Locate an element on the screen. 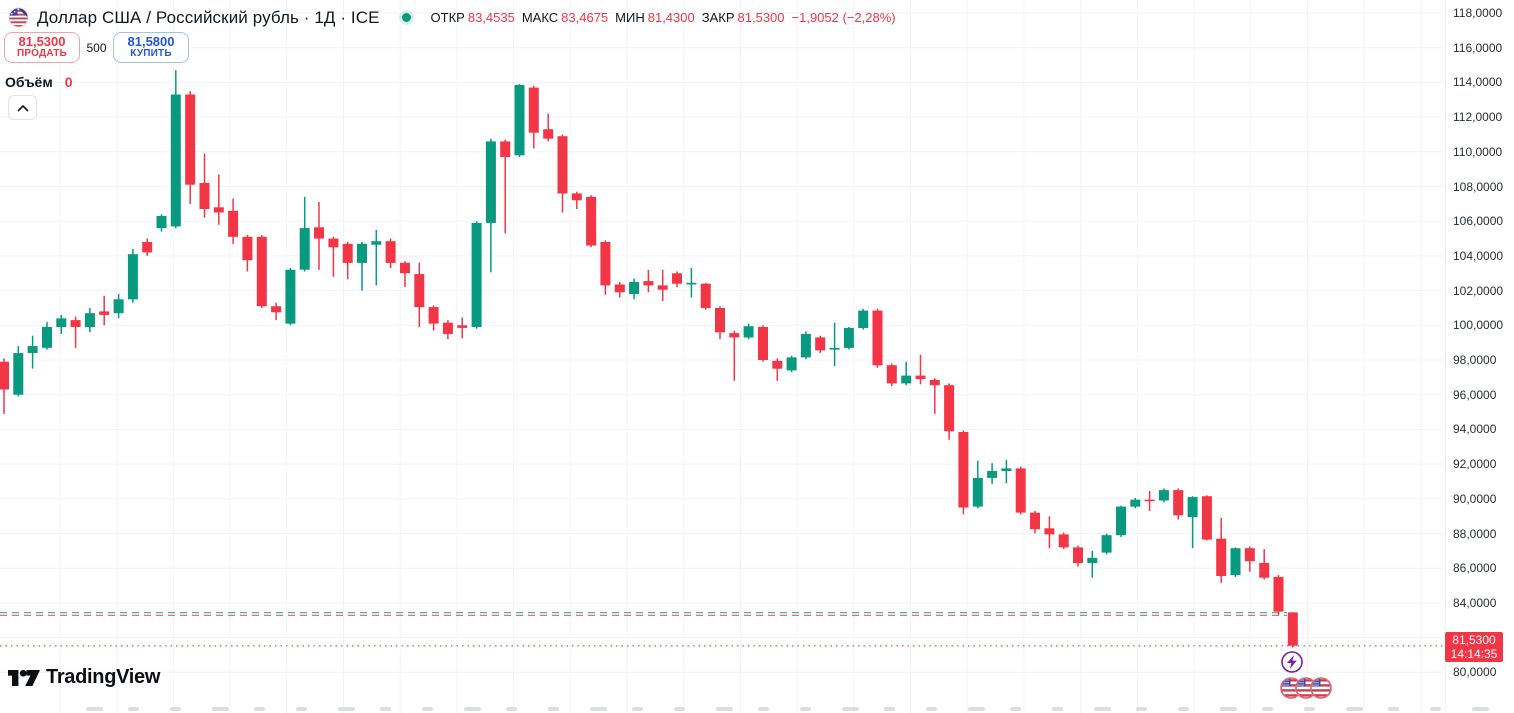  trade-panel: 81,5300 ПРОДАТЬ 500 81,5800 КУПИТЬ is located at coordinates (96, 47).